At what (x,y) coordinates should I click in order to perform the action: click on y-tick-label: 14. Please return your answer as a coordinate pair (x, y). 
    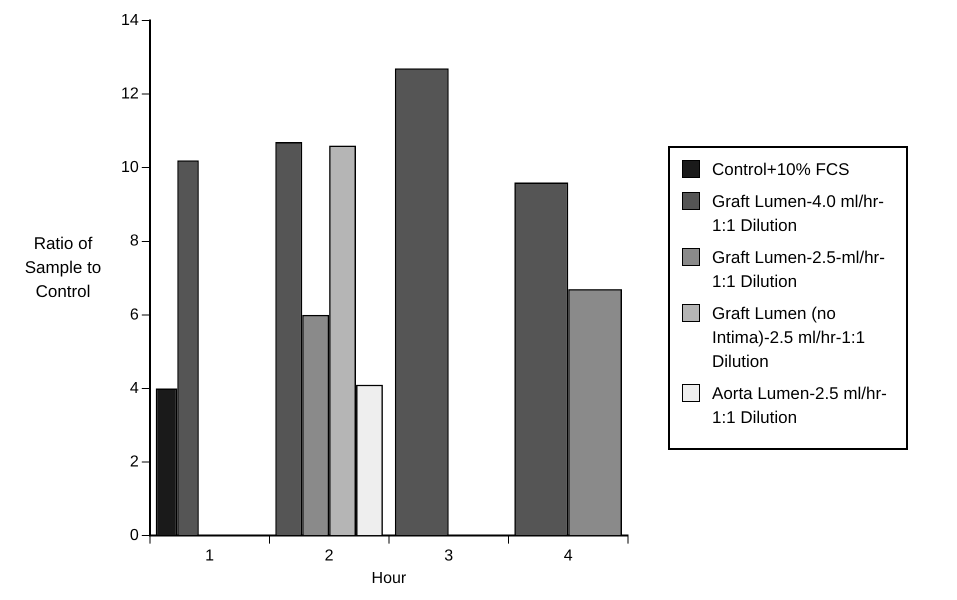
    Looking at the image, I should click on (130, 21).